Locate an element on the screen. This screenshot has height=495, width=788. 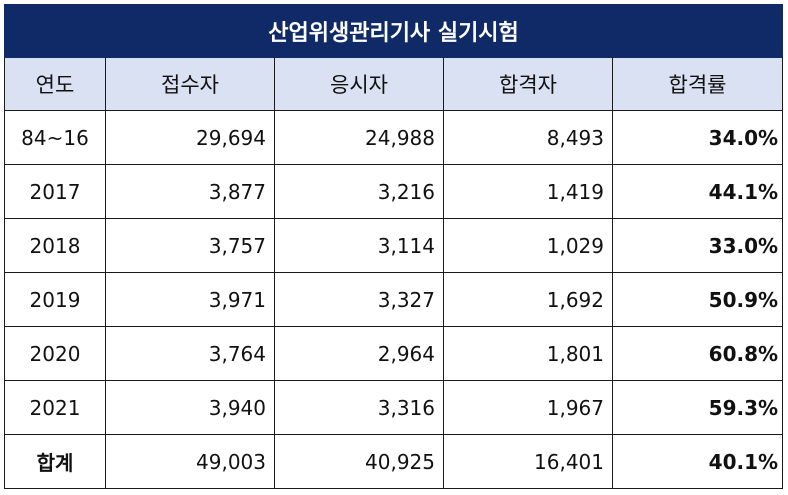
cell-examinees: 3,216 is located at coordinates (359, 191).